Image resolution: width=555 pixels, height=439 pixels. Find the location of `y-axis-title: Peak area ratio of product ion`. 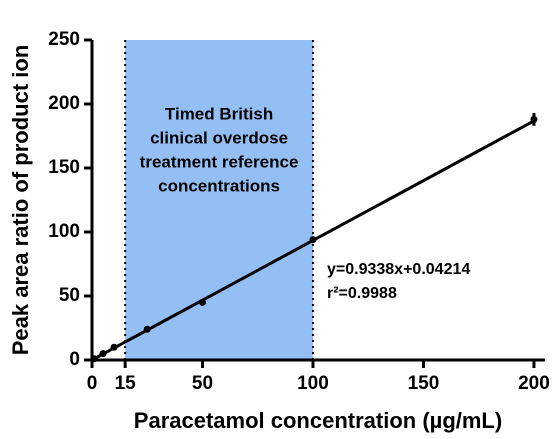

y-axis-title: Peak area ratio of product ion is located at coordinates (20, 200).